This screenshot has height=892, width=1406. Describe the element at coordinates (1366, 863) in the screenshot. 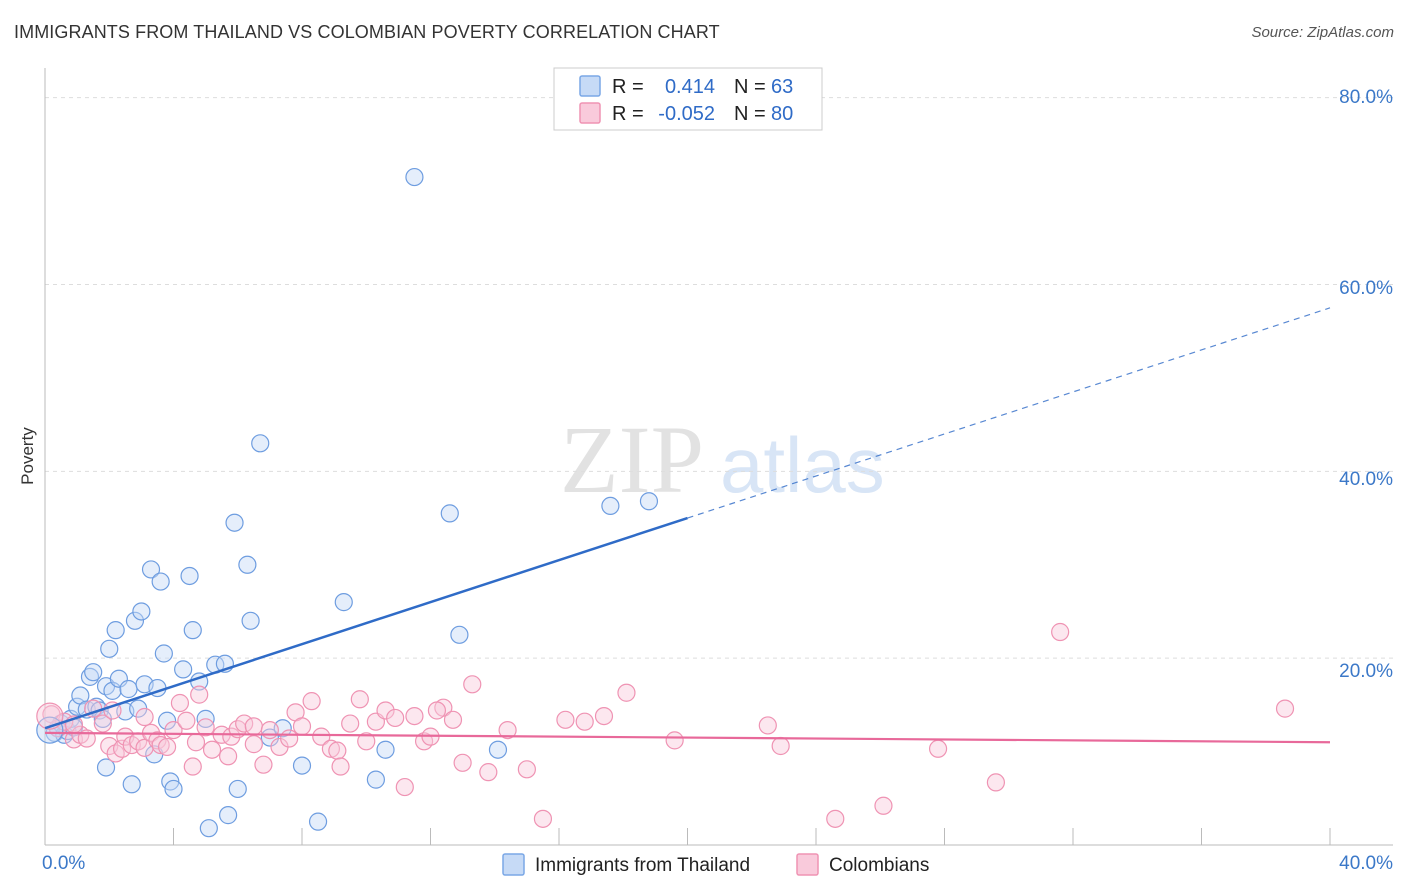

I see `x-tick-40: 40.0%` at that location.